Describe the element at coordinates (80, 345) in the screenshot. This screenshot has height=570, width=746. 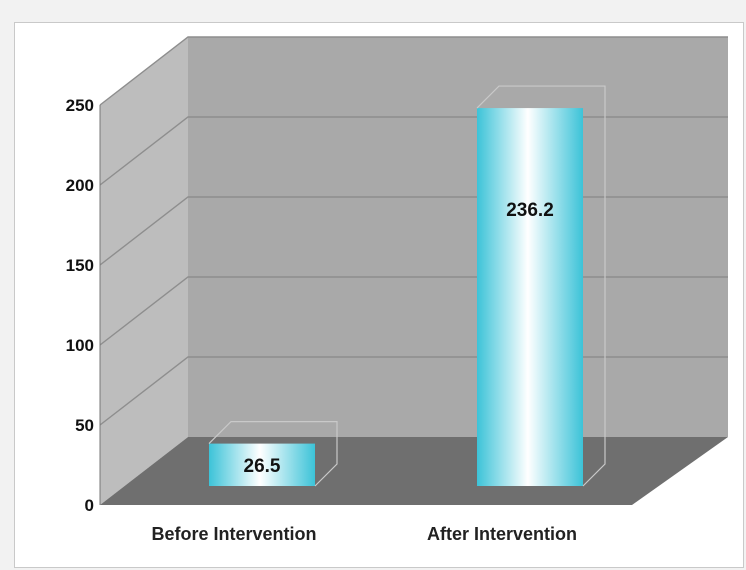
I see `y-tick-label: 100` at that location.